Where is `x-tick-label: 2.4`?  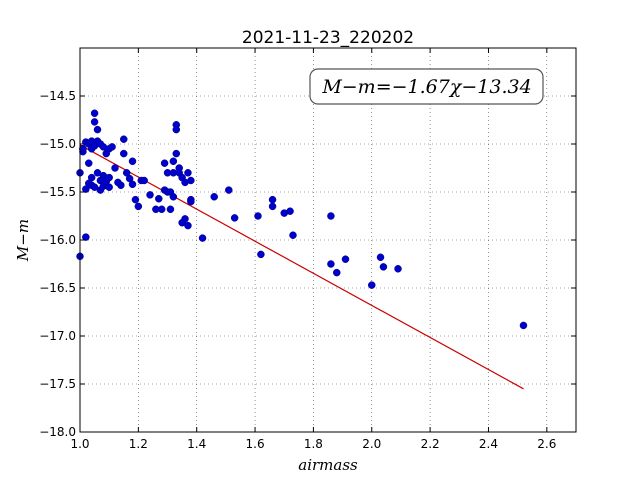
x-tick-label: 2.4 is located at coordinates (488, 444).